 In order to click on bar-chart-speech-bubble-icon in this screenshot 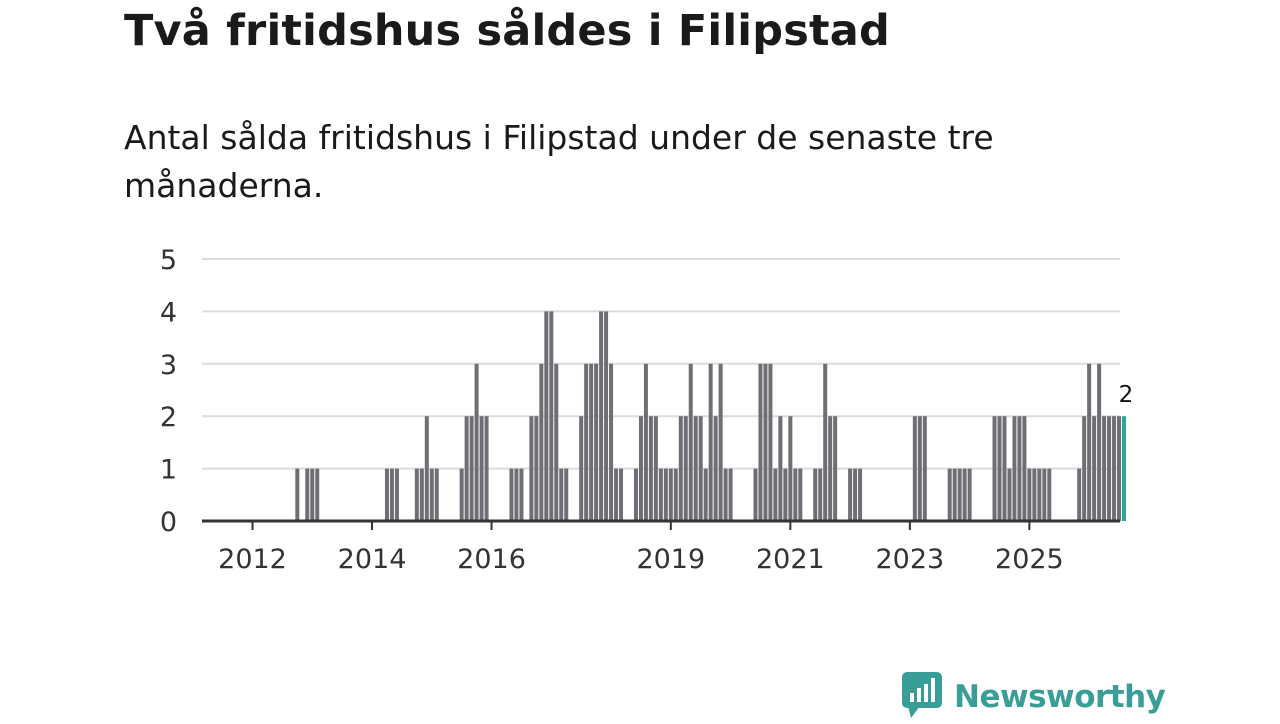, I will do `click(923, 697)`.